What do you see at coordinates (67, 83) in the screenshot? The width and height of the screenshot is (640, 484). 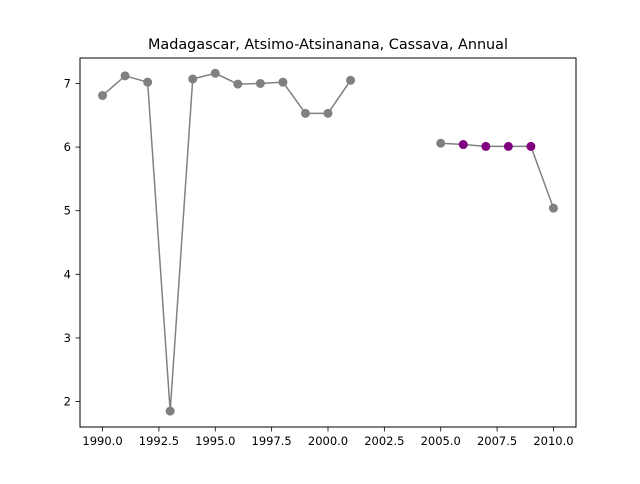 I see `y-tick-label: 7` at bounding box center [67, 83].